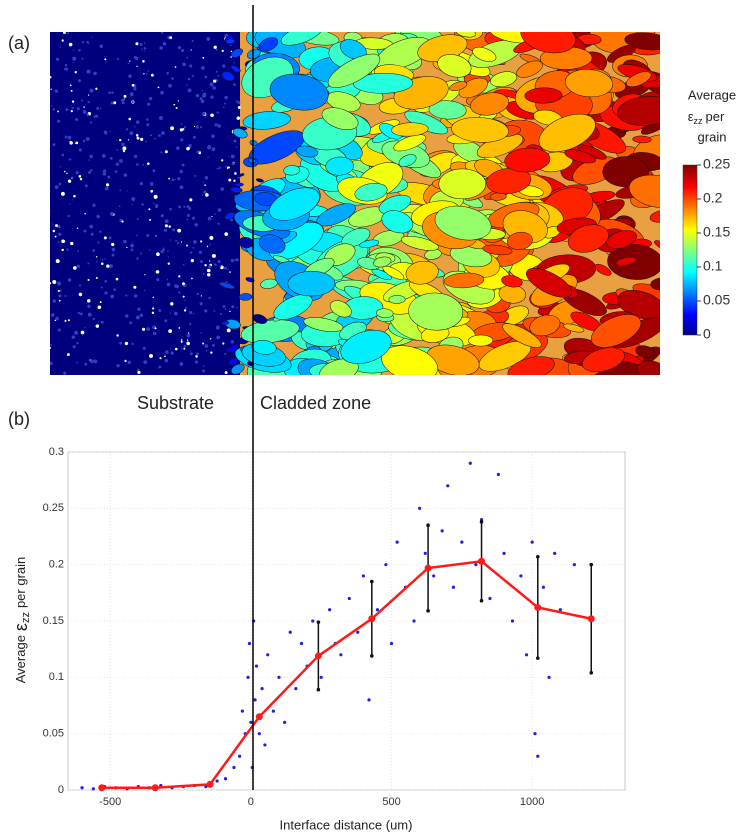 The image size is (742, 837). What do you see at coordinates (56, 452) in the screenshot?
I see `y-tick-label: 0.3` at bounding box center [56, 452].